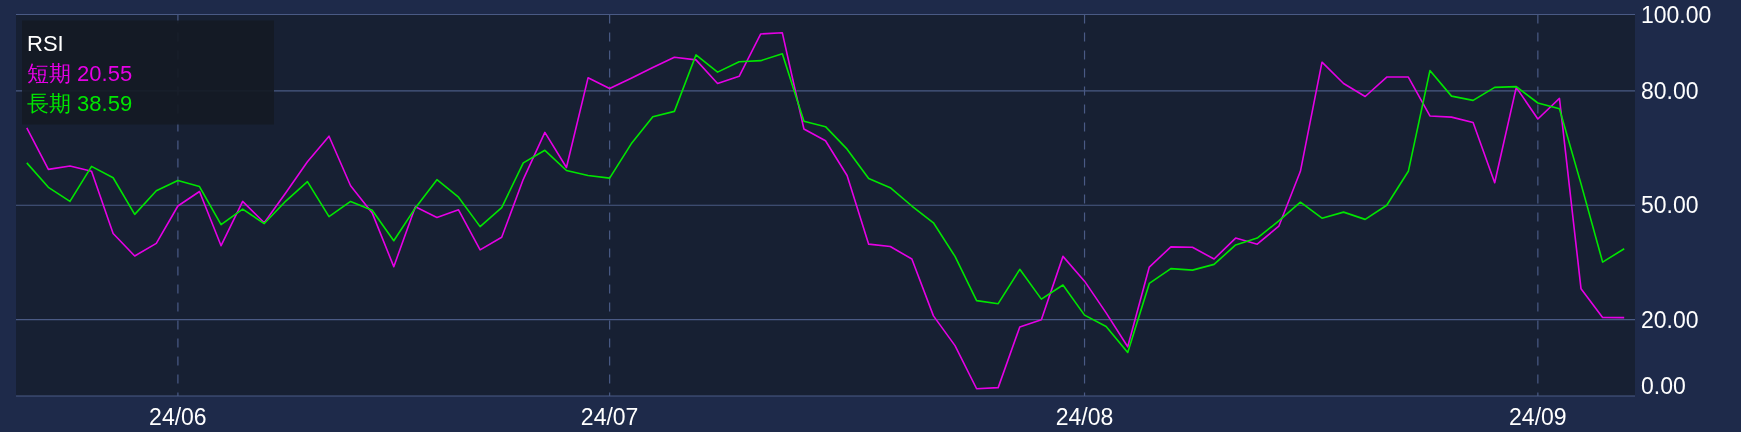 This screenshot has width=1741, height=432. Describe the element at coordinates (178, 417) in the screenshot. I see `x-tick-label: 24/06` at that location.